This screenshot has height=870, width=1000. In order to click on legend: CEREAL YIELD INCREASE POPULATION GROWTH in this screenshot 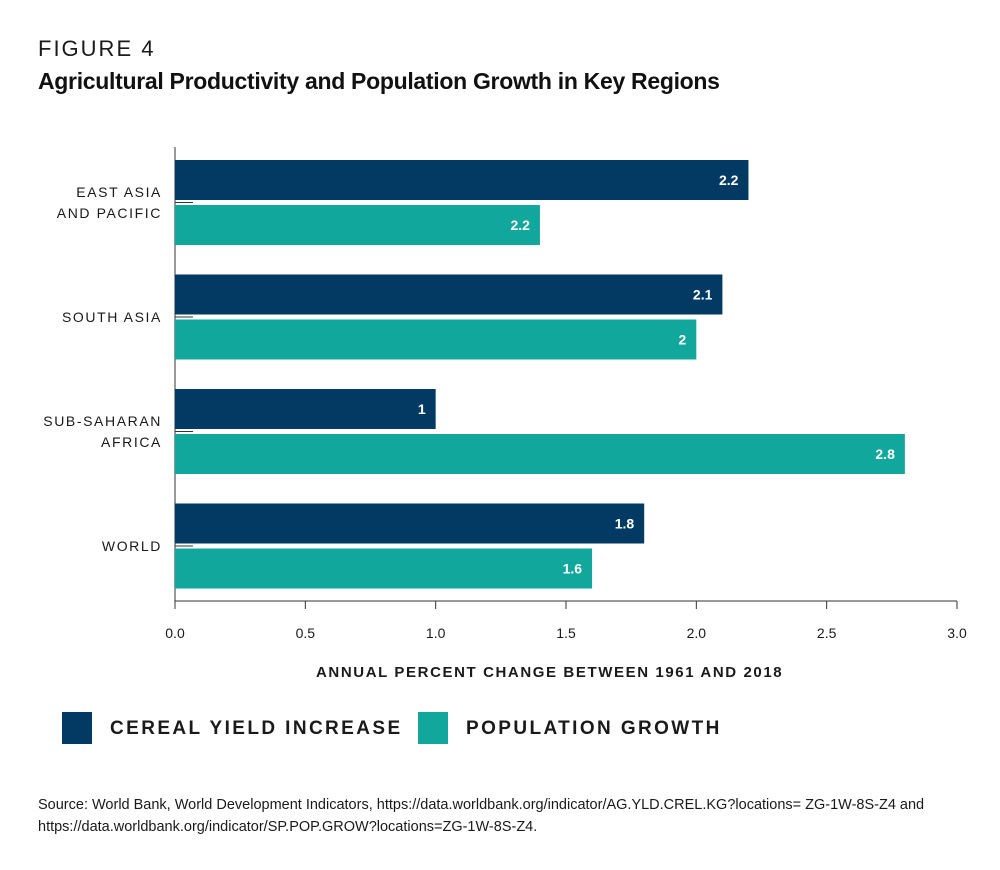, I will do `click(512, 729)`.